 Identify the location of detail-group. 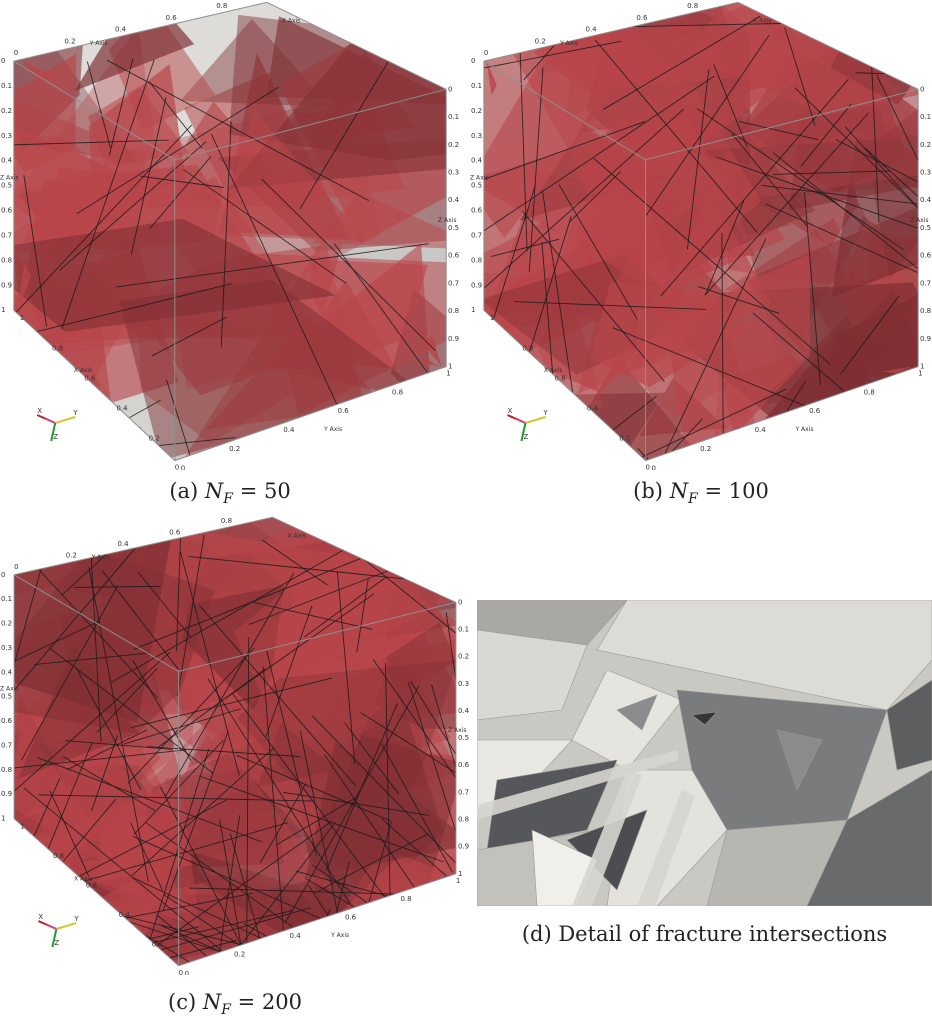
(704, 753).